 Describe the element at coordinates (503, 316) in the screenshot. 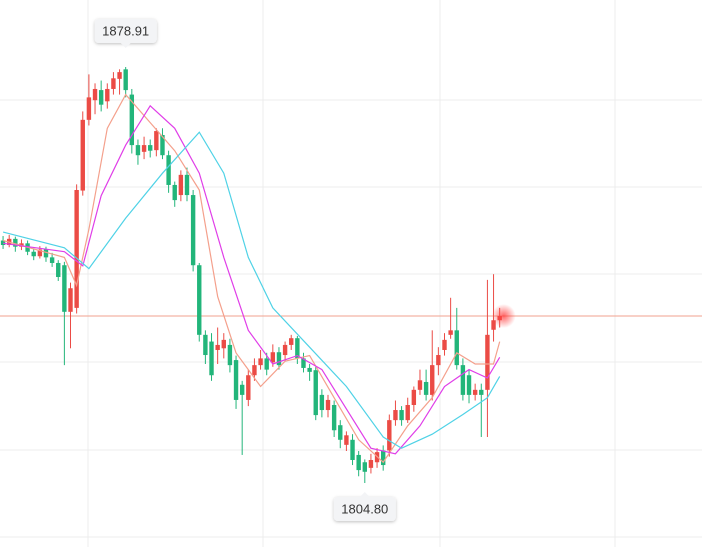

I see `last-price-glow` at that location.